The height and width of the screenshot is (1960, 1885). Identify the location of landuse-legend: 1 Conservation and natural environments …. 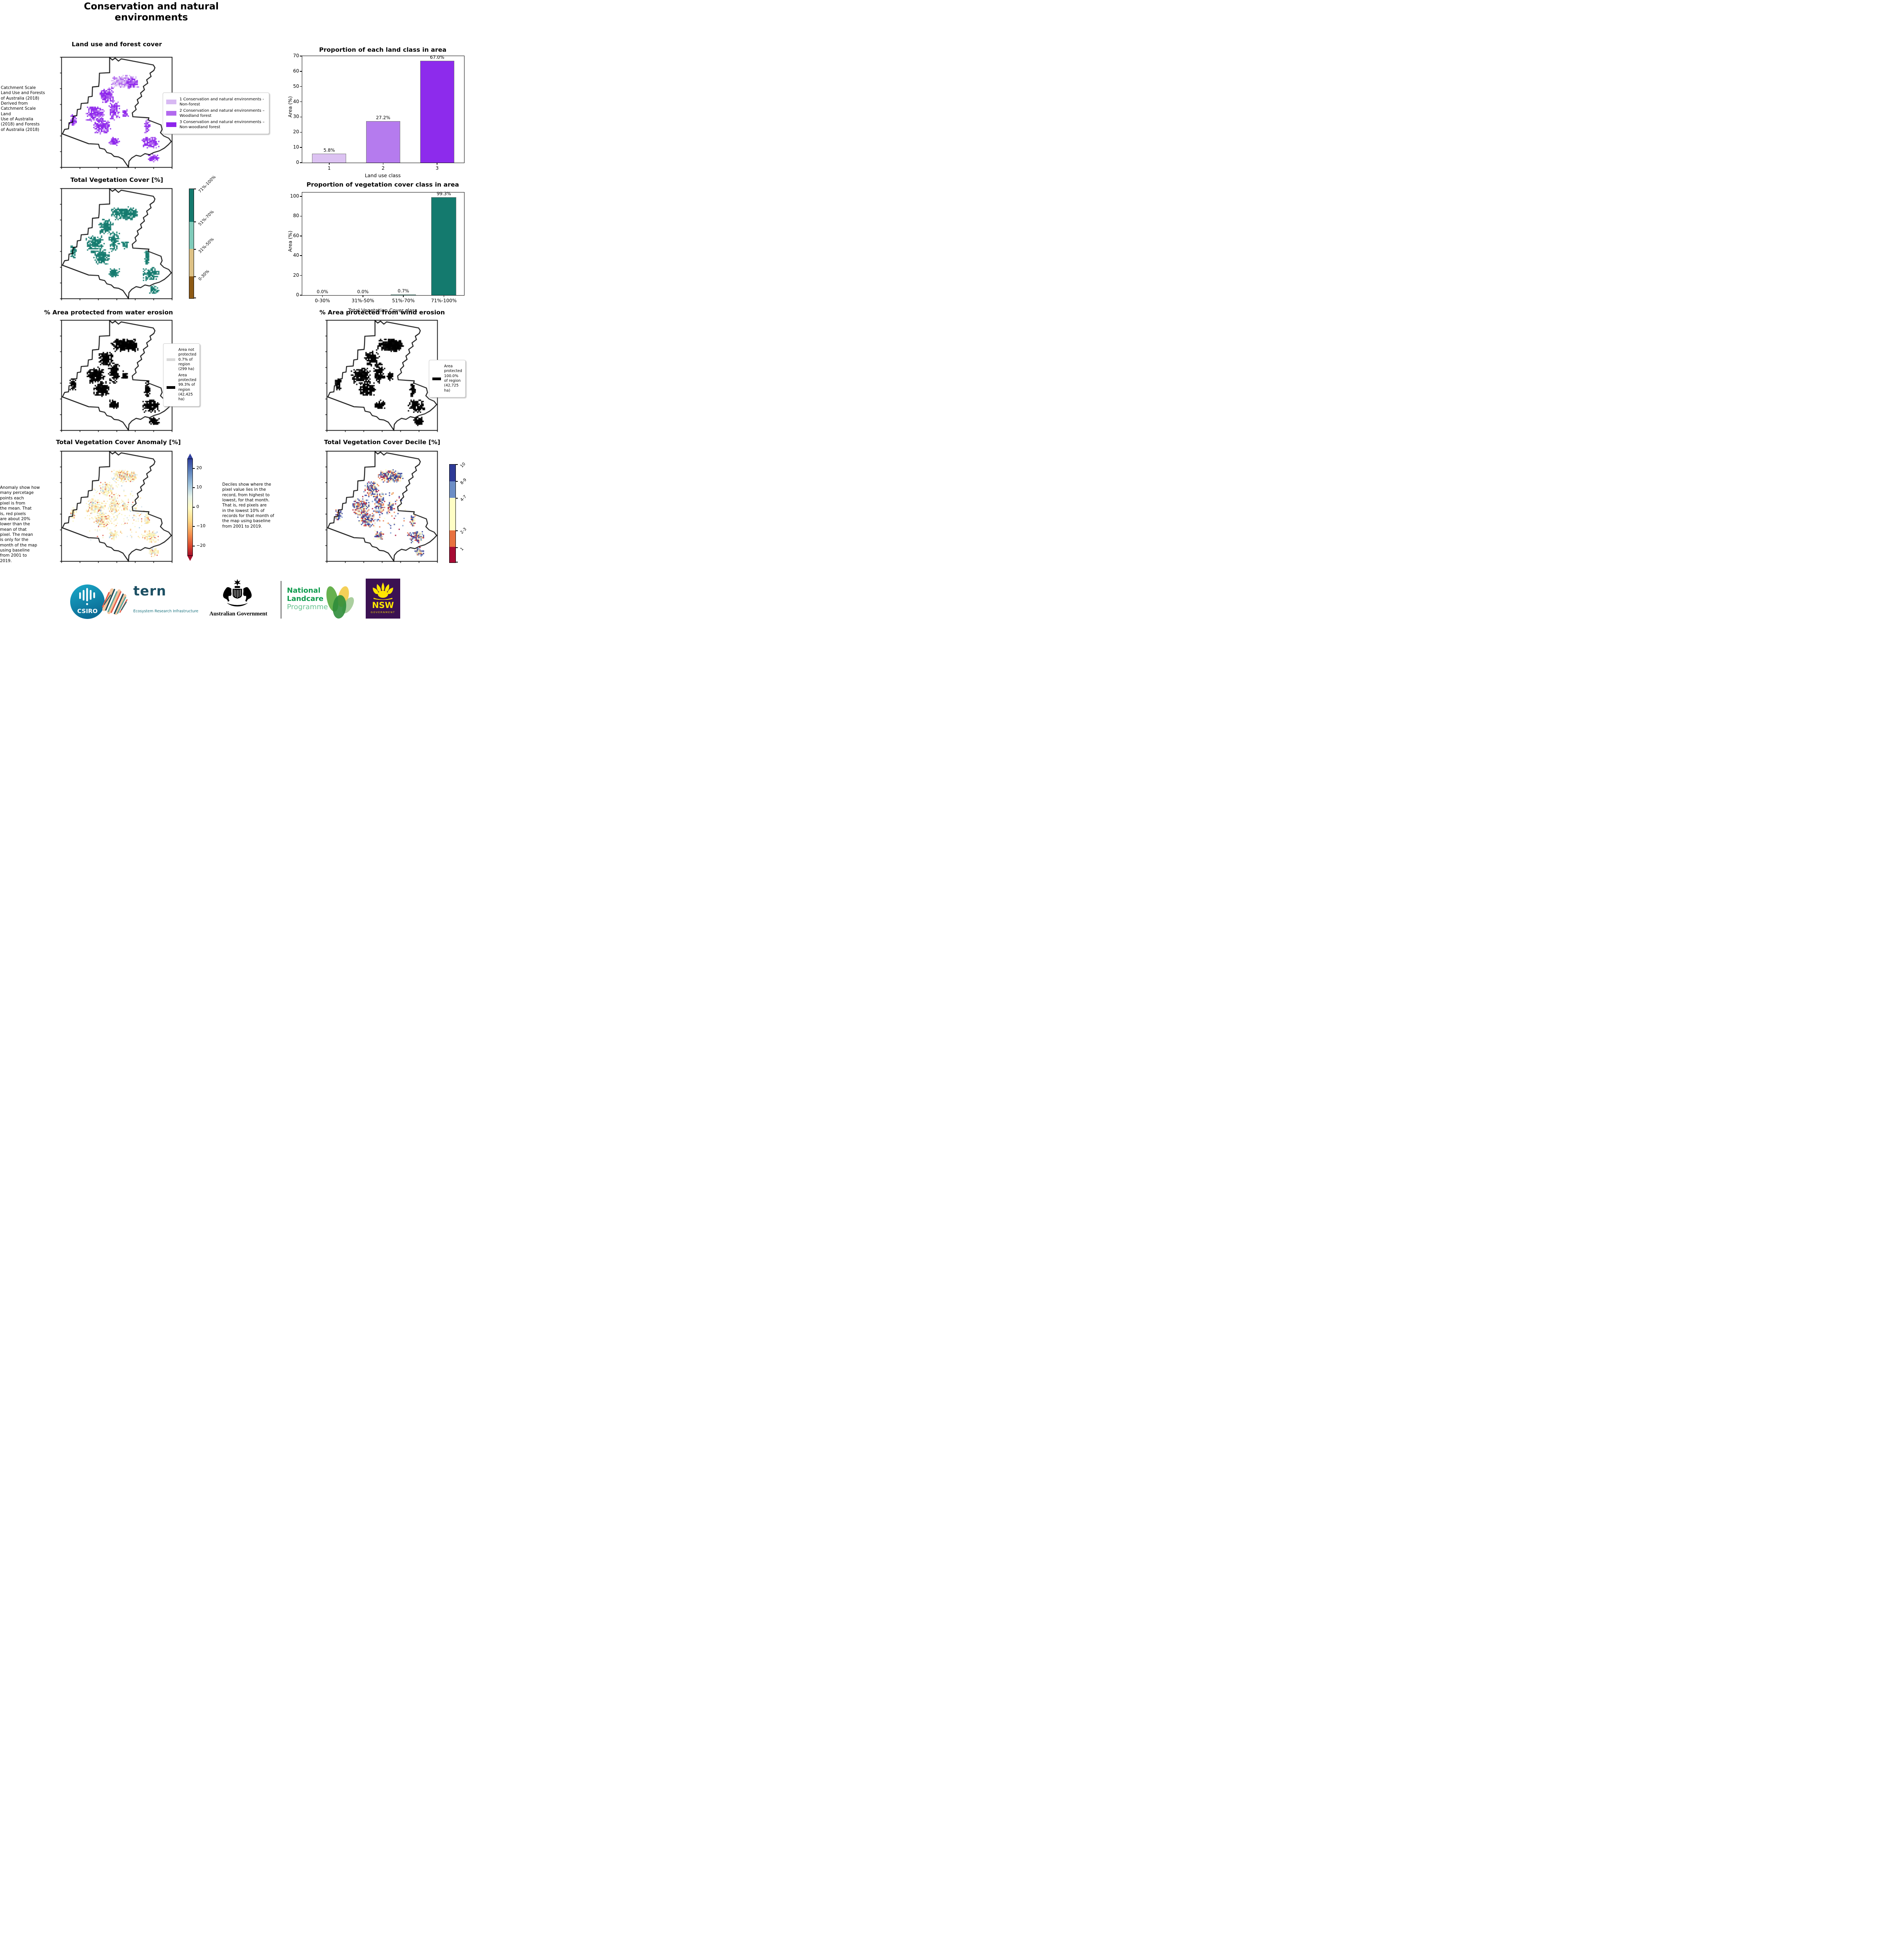
(216, 113).